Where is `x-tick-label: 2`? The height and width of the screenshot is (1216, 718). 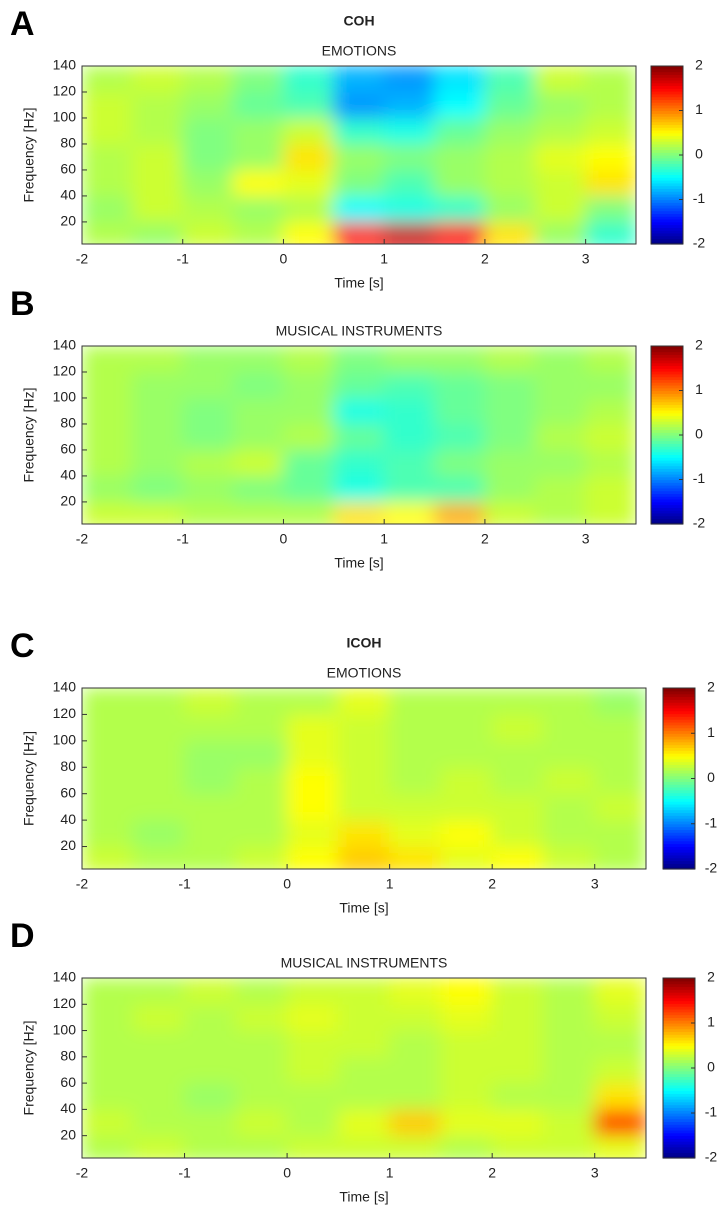
x-tick-label: 2 is located at coordinates (485, 539).